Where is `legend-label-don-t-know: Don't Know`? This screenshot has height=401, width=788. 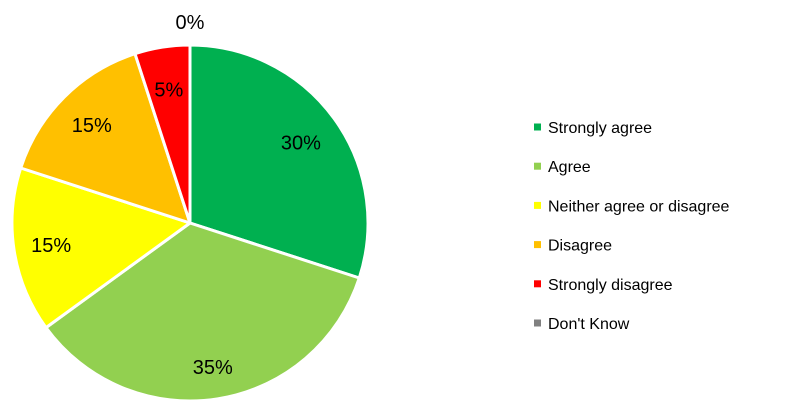
legend-label-don-t-know: Don't Know is located at coordinates (589, 324).